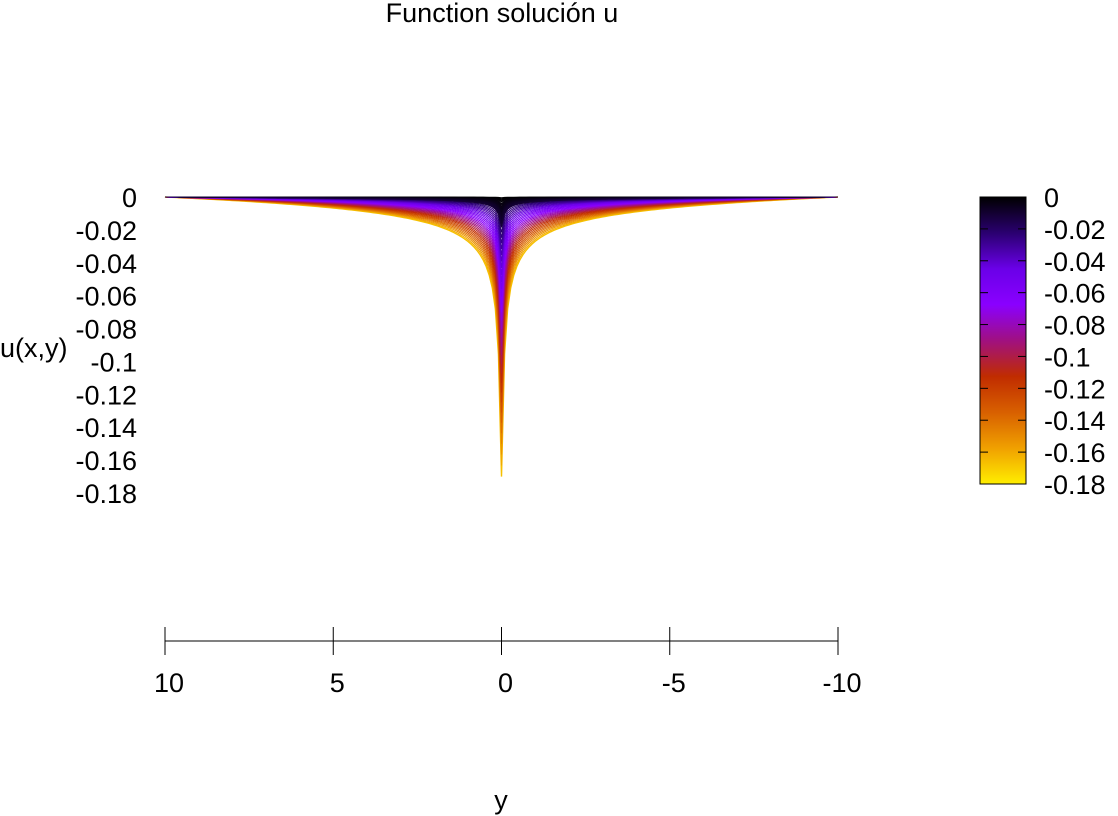 The height and width of the screenshot is (816, 1118). Describe the element at coordinates (106, 461) in the screenshot. I see `z-tick-label: -0.16` at that location.